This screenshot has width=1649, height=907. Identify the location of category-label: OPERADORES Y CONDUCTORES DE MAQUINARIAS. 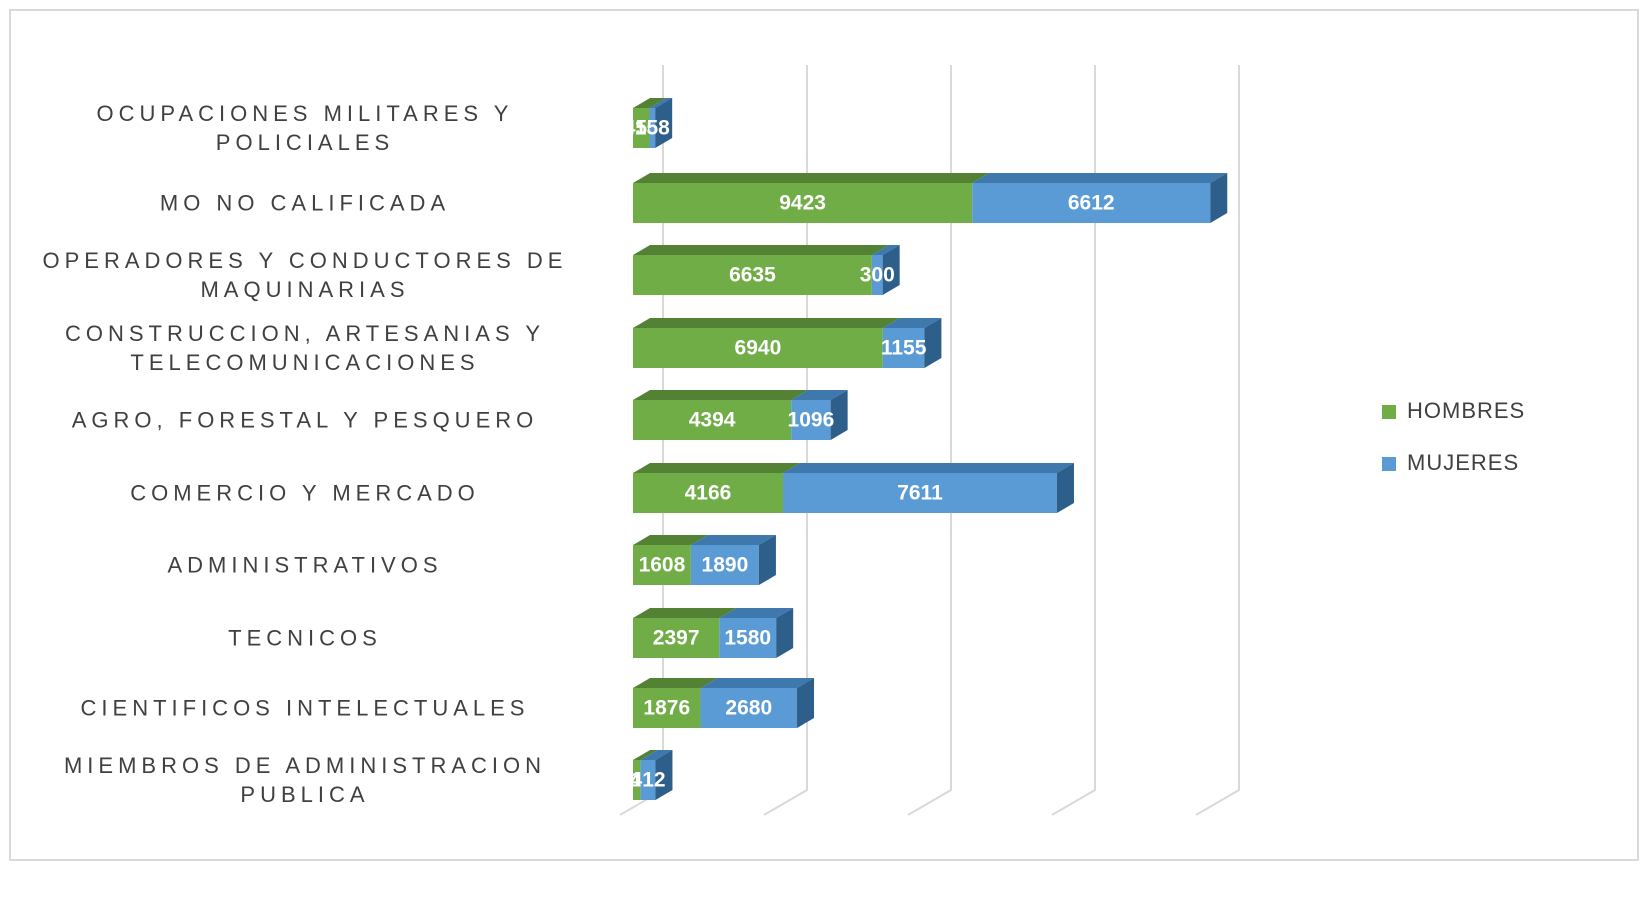
(305, 275).